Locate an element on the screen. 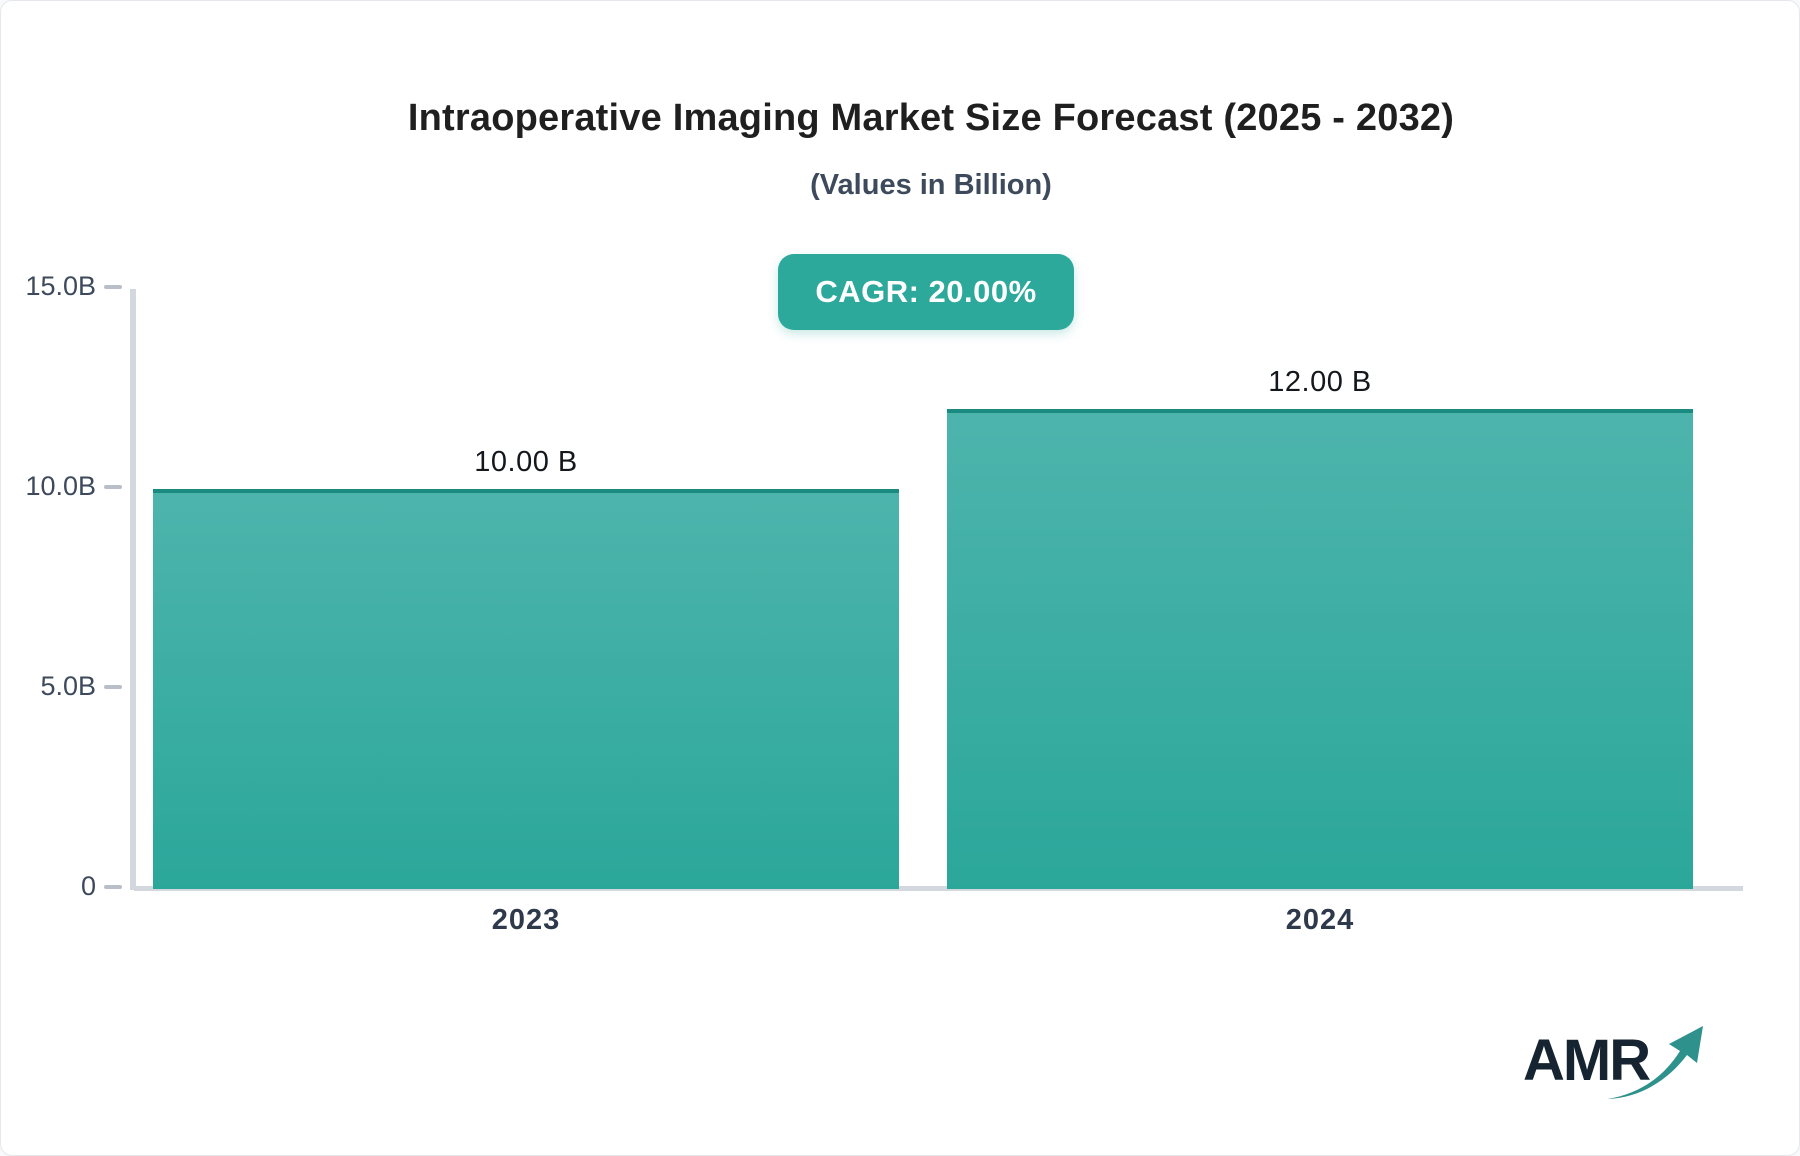 The width and height of the screenshot is (1800, 1156). x-axis-line is located at coordinates (938, 888).